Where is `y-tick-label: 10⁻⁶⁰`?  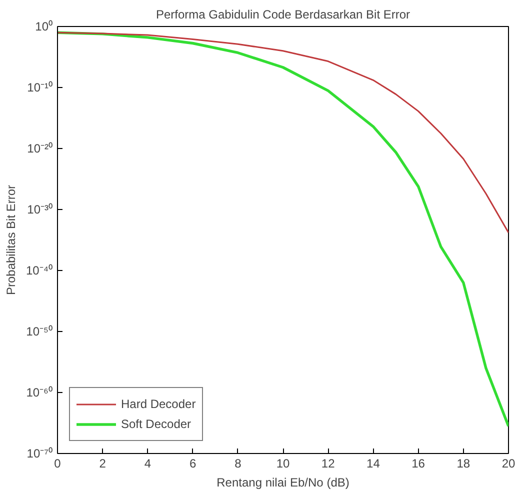
y-tick-label: 10⁻⁶⁰ is located at coordinates (39, 393).